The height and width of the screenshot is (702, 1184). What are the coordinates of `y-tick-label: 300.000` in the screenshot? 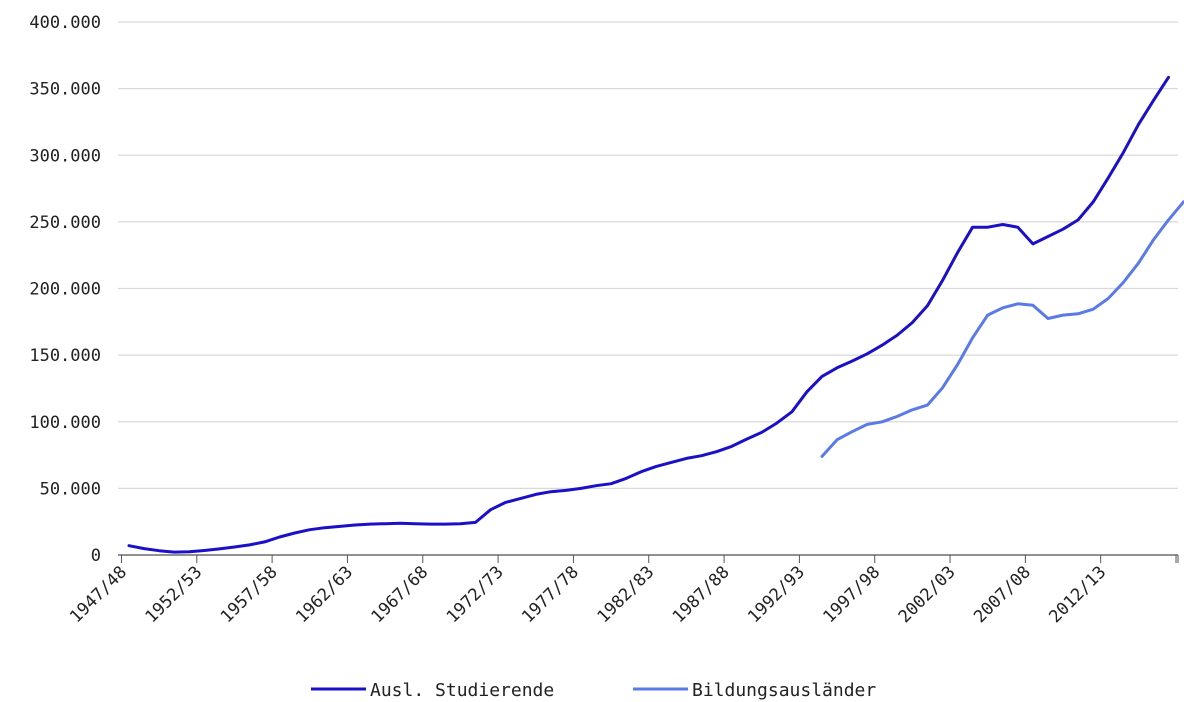 It's located at (65, 156).